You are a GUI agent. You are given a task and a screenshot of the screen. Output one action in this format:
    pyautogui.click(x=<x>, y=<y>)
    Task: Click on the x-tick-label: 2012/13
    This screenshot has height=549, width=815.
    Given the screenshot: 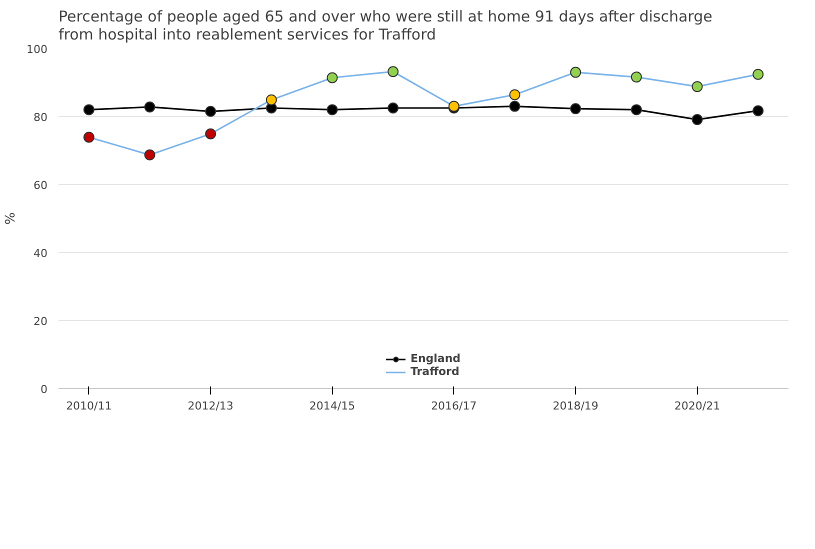 What is the action you would take?
    pyautogui.click(x=211, y=406)
    